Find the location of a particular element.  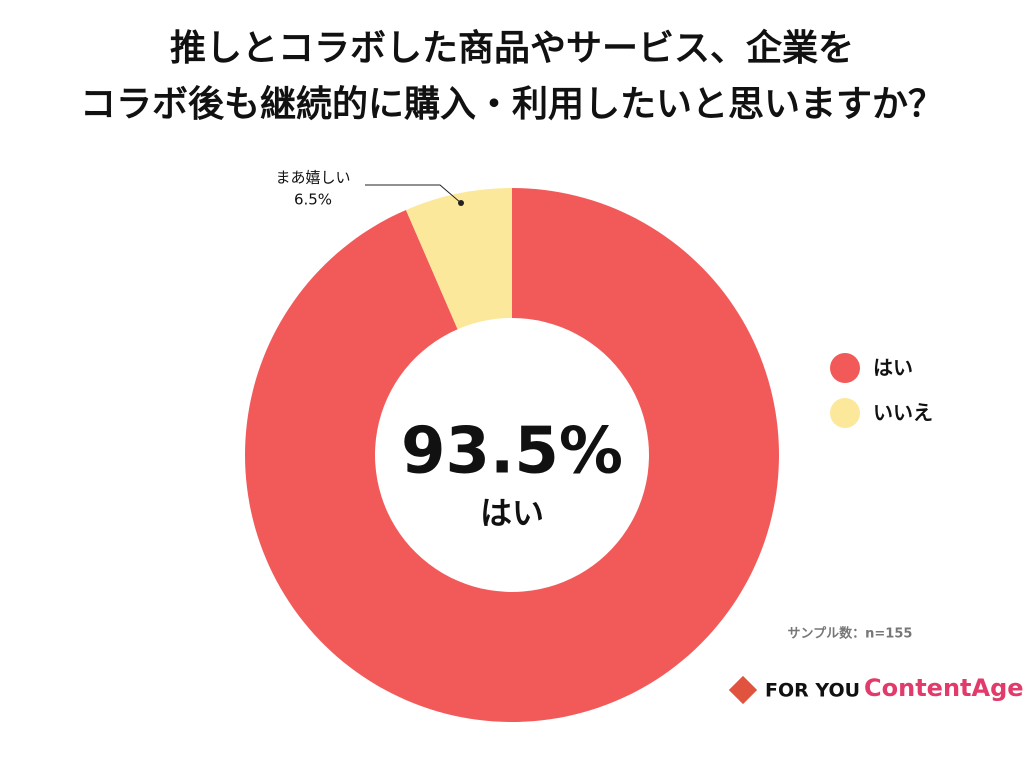

logo-text: ContentAge is located at coordinates (944, 688).